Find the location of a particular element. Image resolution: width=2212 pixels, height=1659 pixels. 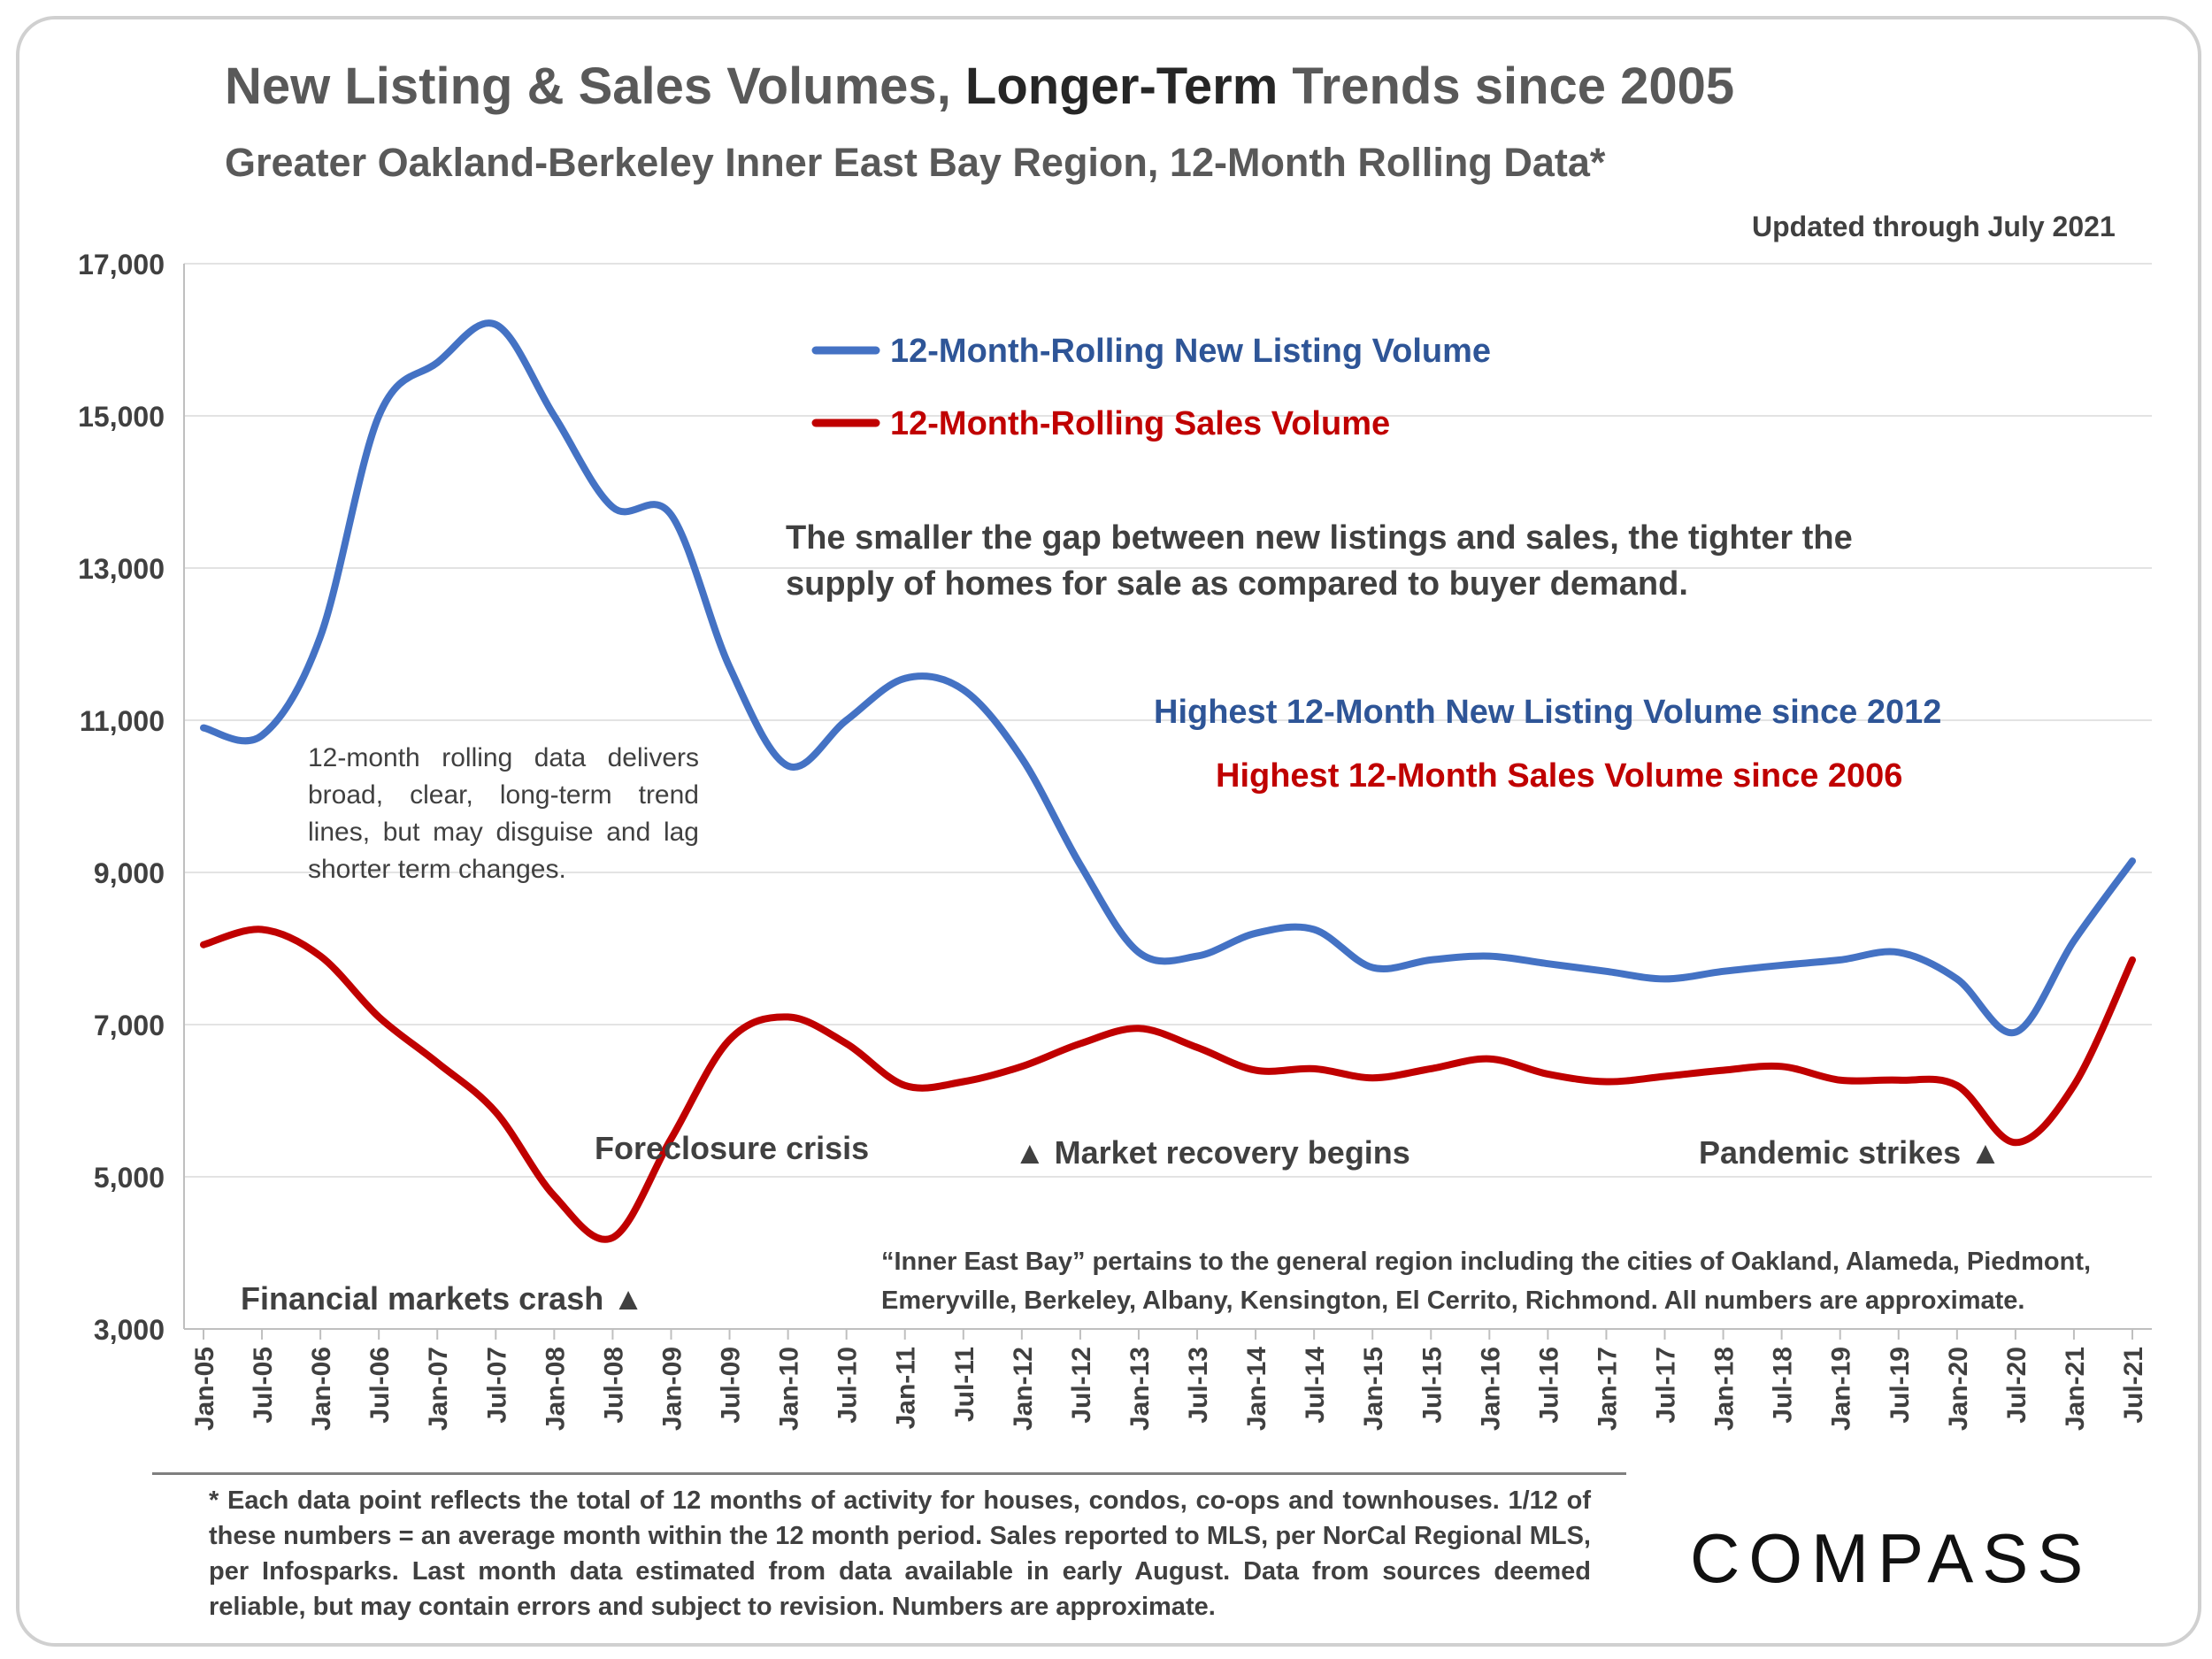

compass-logo: COMPASS is located at coordinates (1891, 1558).